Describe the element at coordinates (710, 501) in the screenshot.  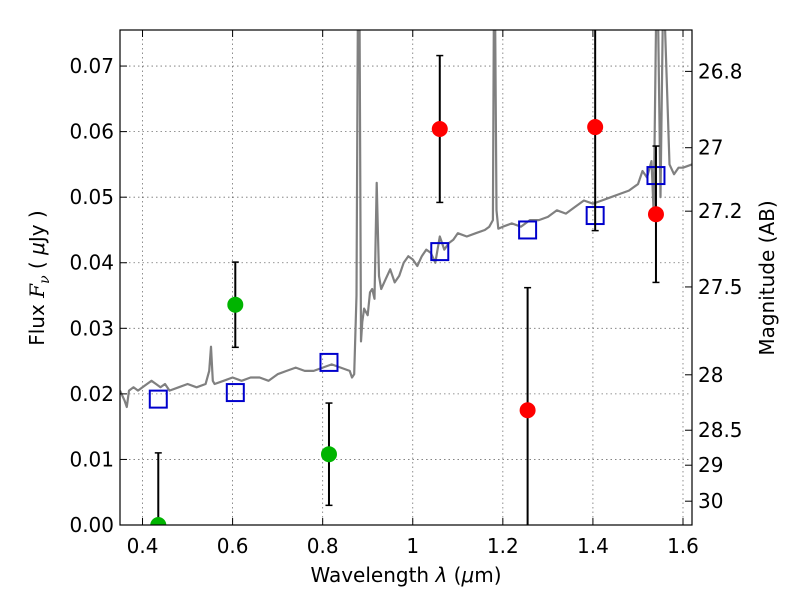
I see `mag-tick-label: 30` at that location.